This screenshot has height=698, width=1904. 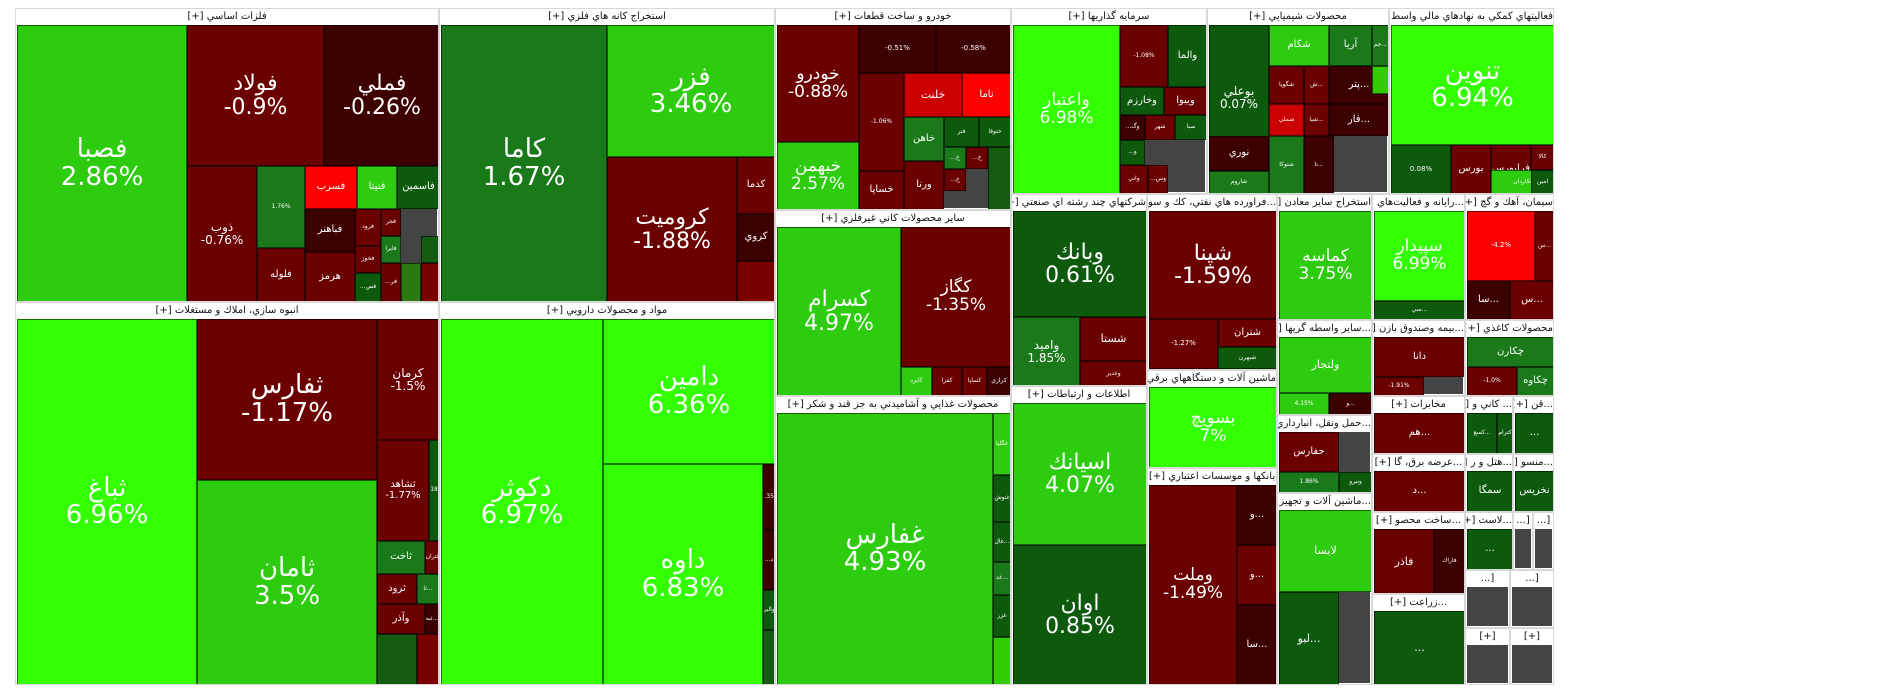 What do you see at coordinates (287, 399) in the screenshot?
I see `stock-tile: ثفارس -1.17%` at bounding box center [287, 399].